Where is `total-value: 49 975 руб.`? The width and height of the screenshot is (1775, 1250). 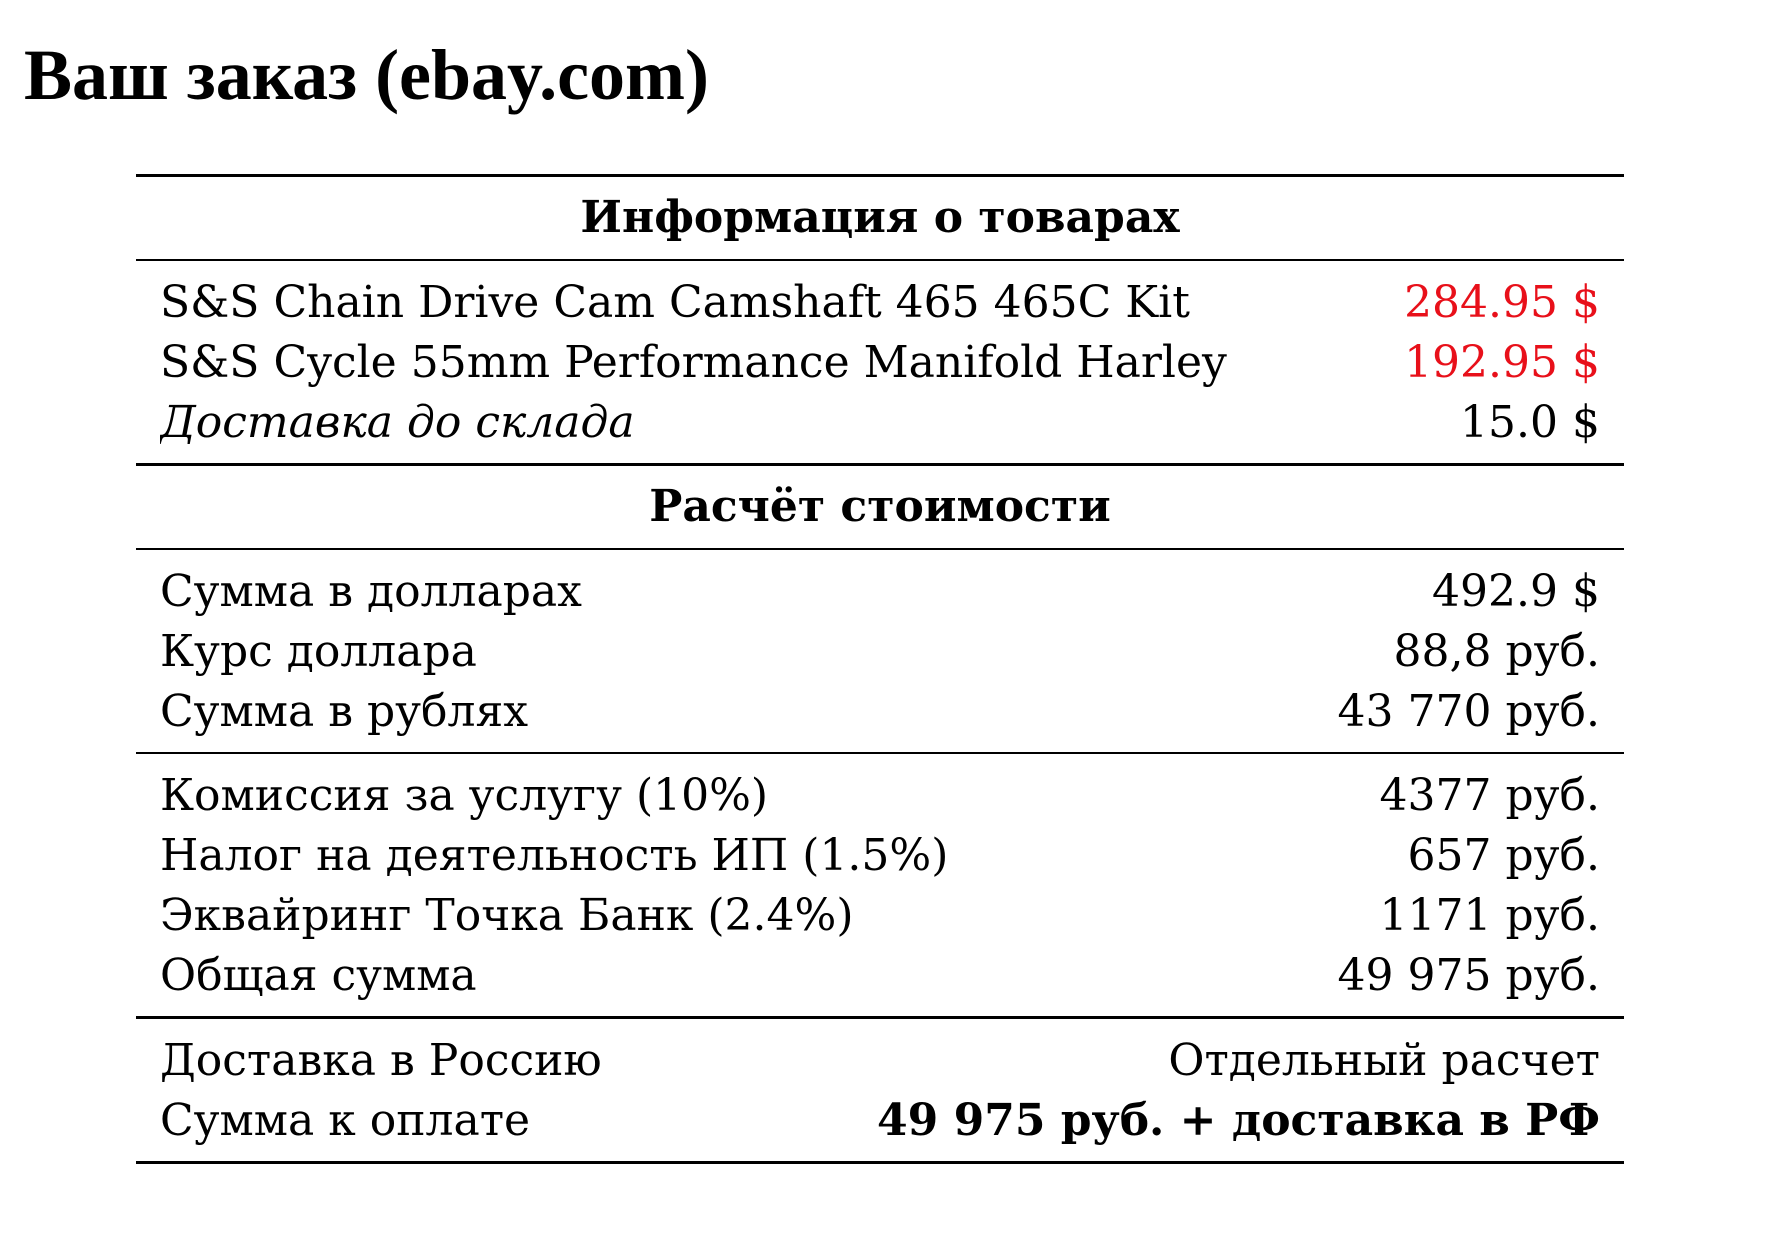 total-value: 49 975 руб. is located at coordinates (1468, 975).